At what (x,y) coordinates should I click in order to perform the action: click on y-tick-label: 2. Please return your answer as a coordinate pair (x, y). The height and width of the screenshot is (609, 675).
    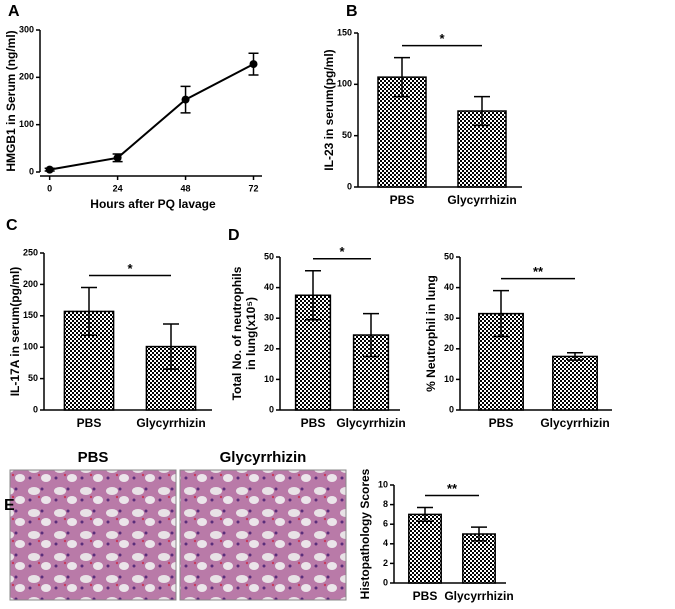
    Looking at the image, I should click on (385, 563).